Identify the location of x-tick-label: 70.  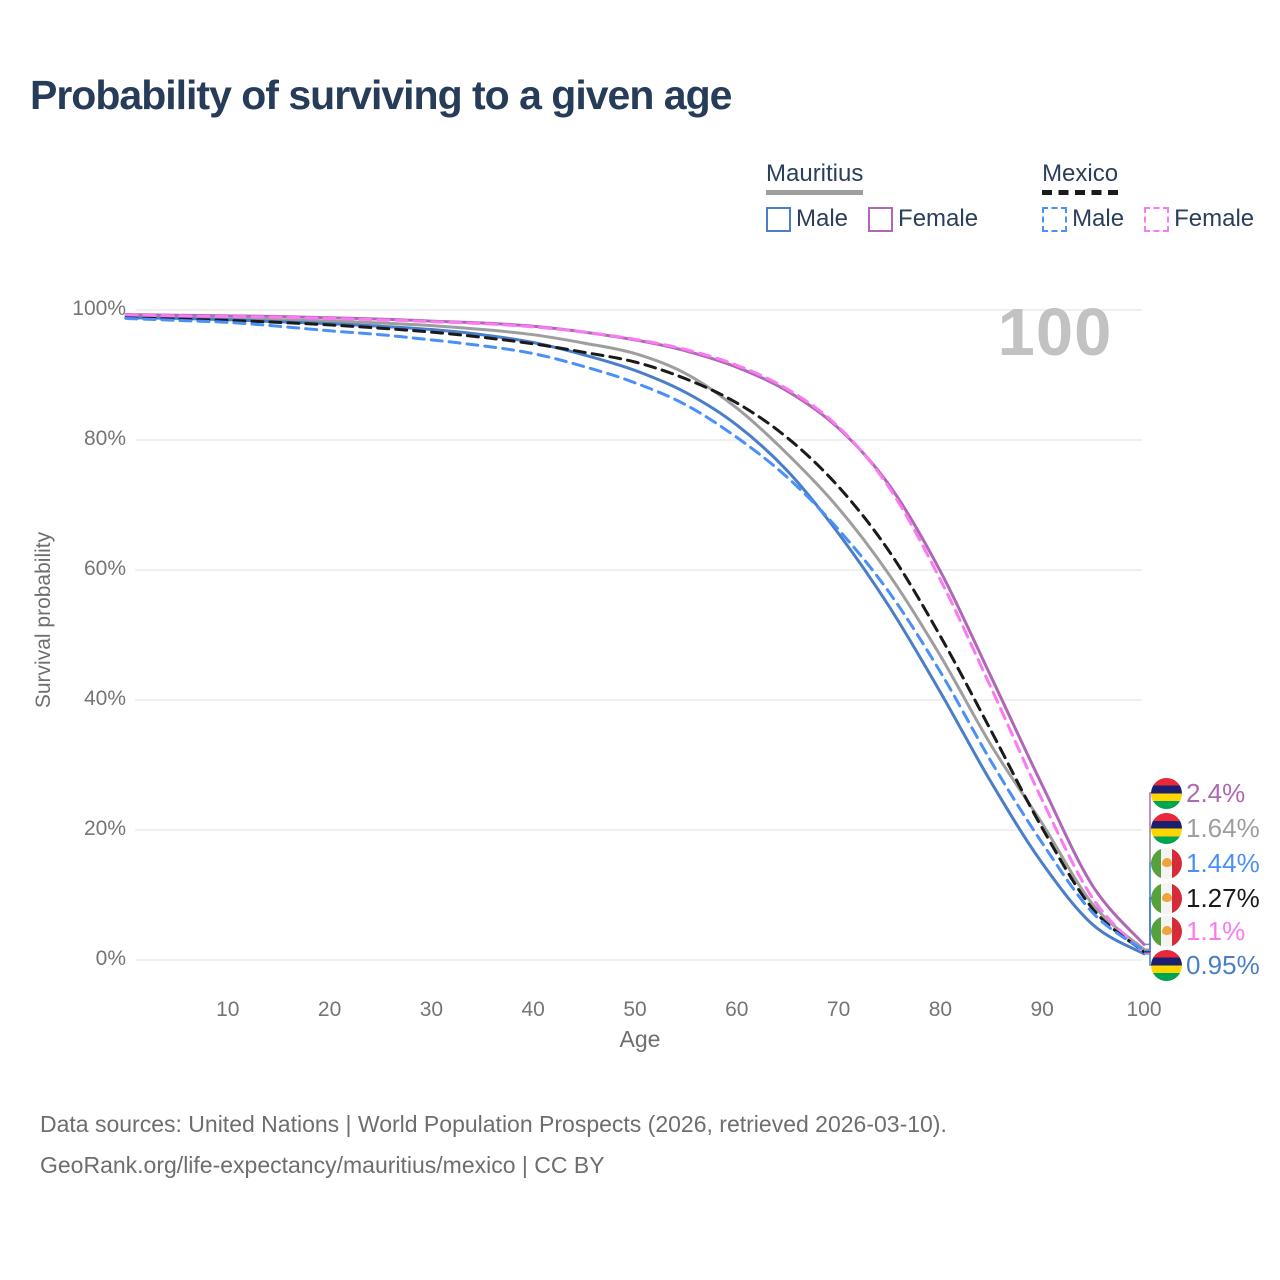
(838, 1009).